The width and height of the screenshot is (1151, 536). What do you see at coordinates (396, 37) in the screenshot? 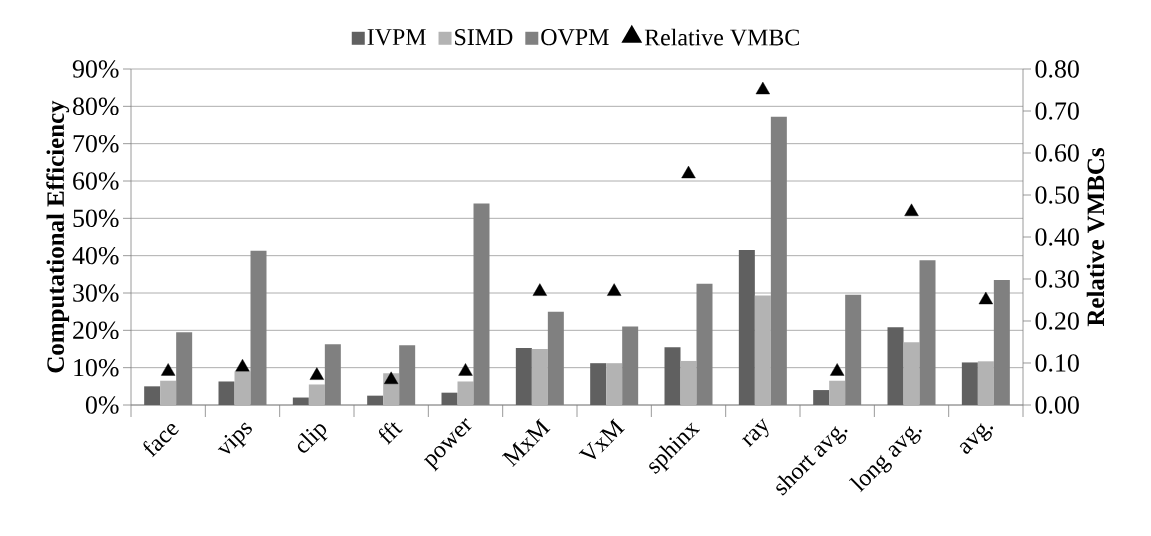
I see `legend-label: IVPM` at bounding box center [396, 37].